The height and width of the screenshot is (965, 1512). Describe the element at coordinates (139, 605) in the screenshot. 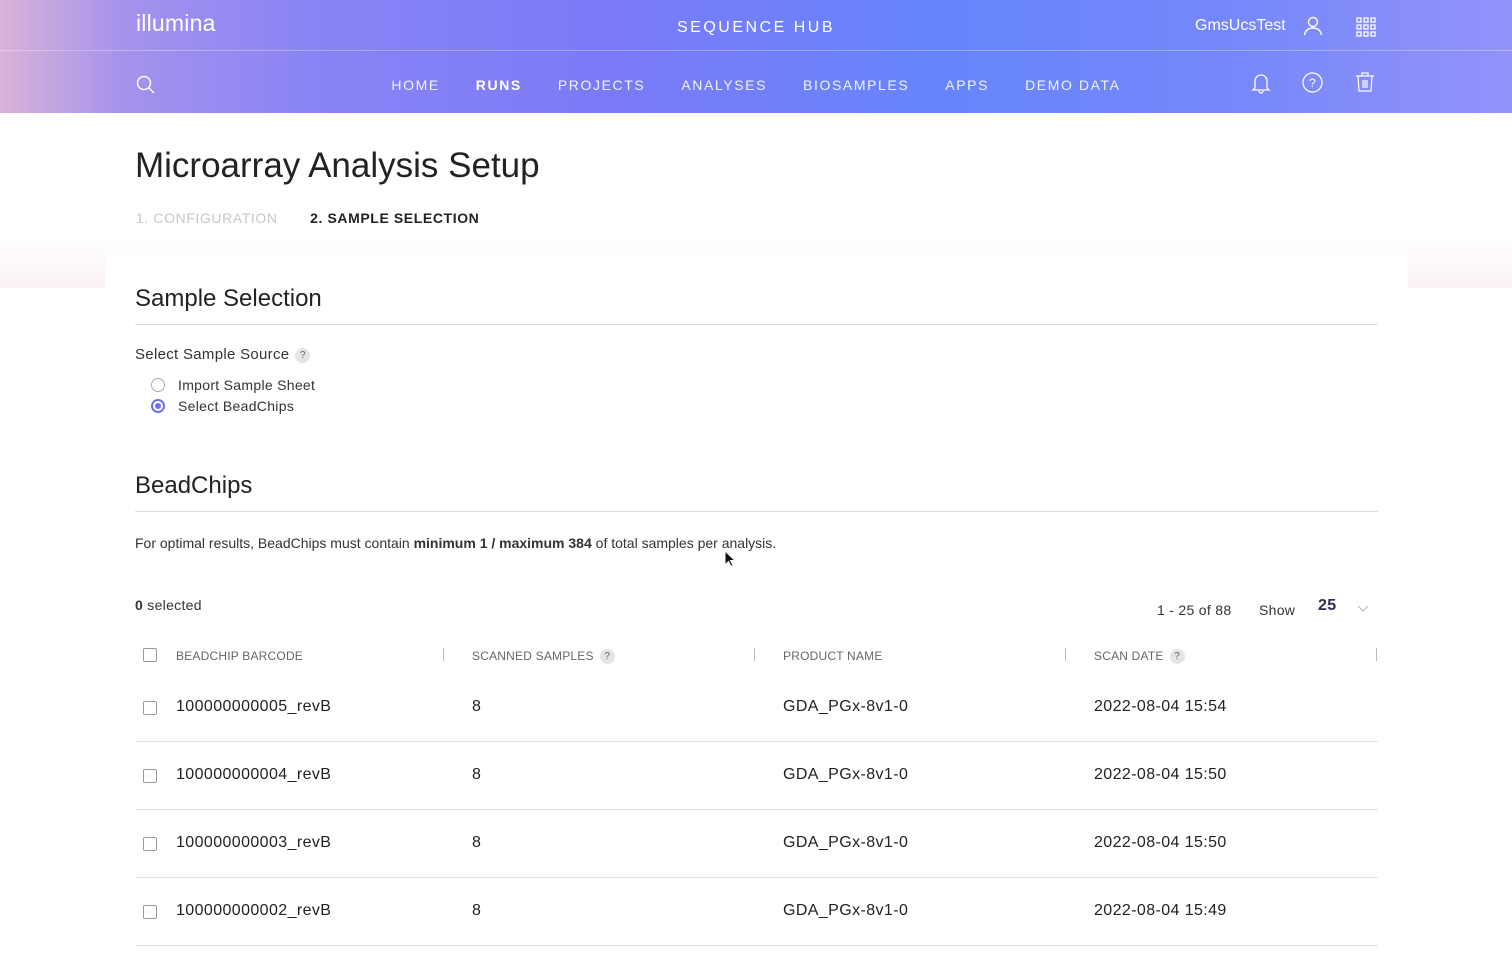

I see `selected-number: 0` at that location.